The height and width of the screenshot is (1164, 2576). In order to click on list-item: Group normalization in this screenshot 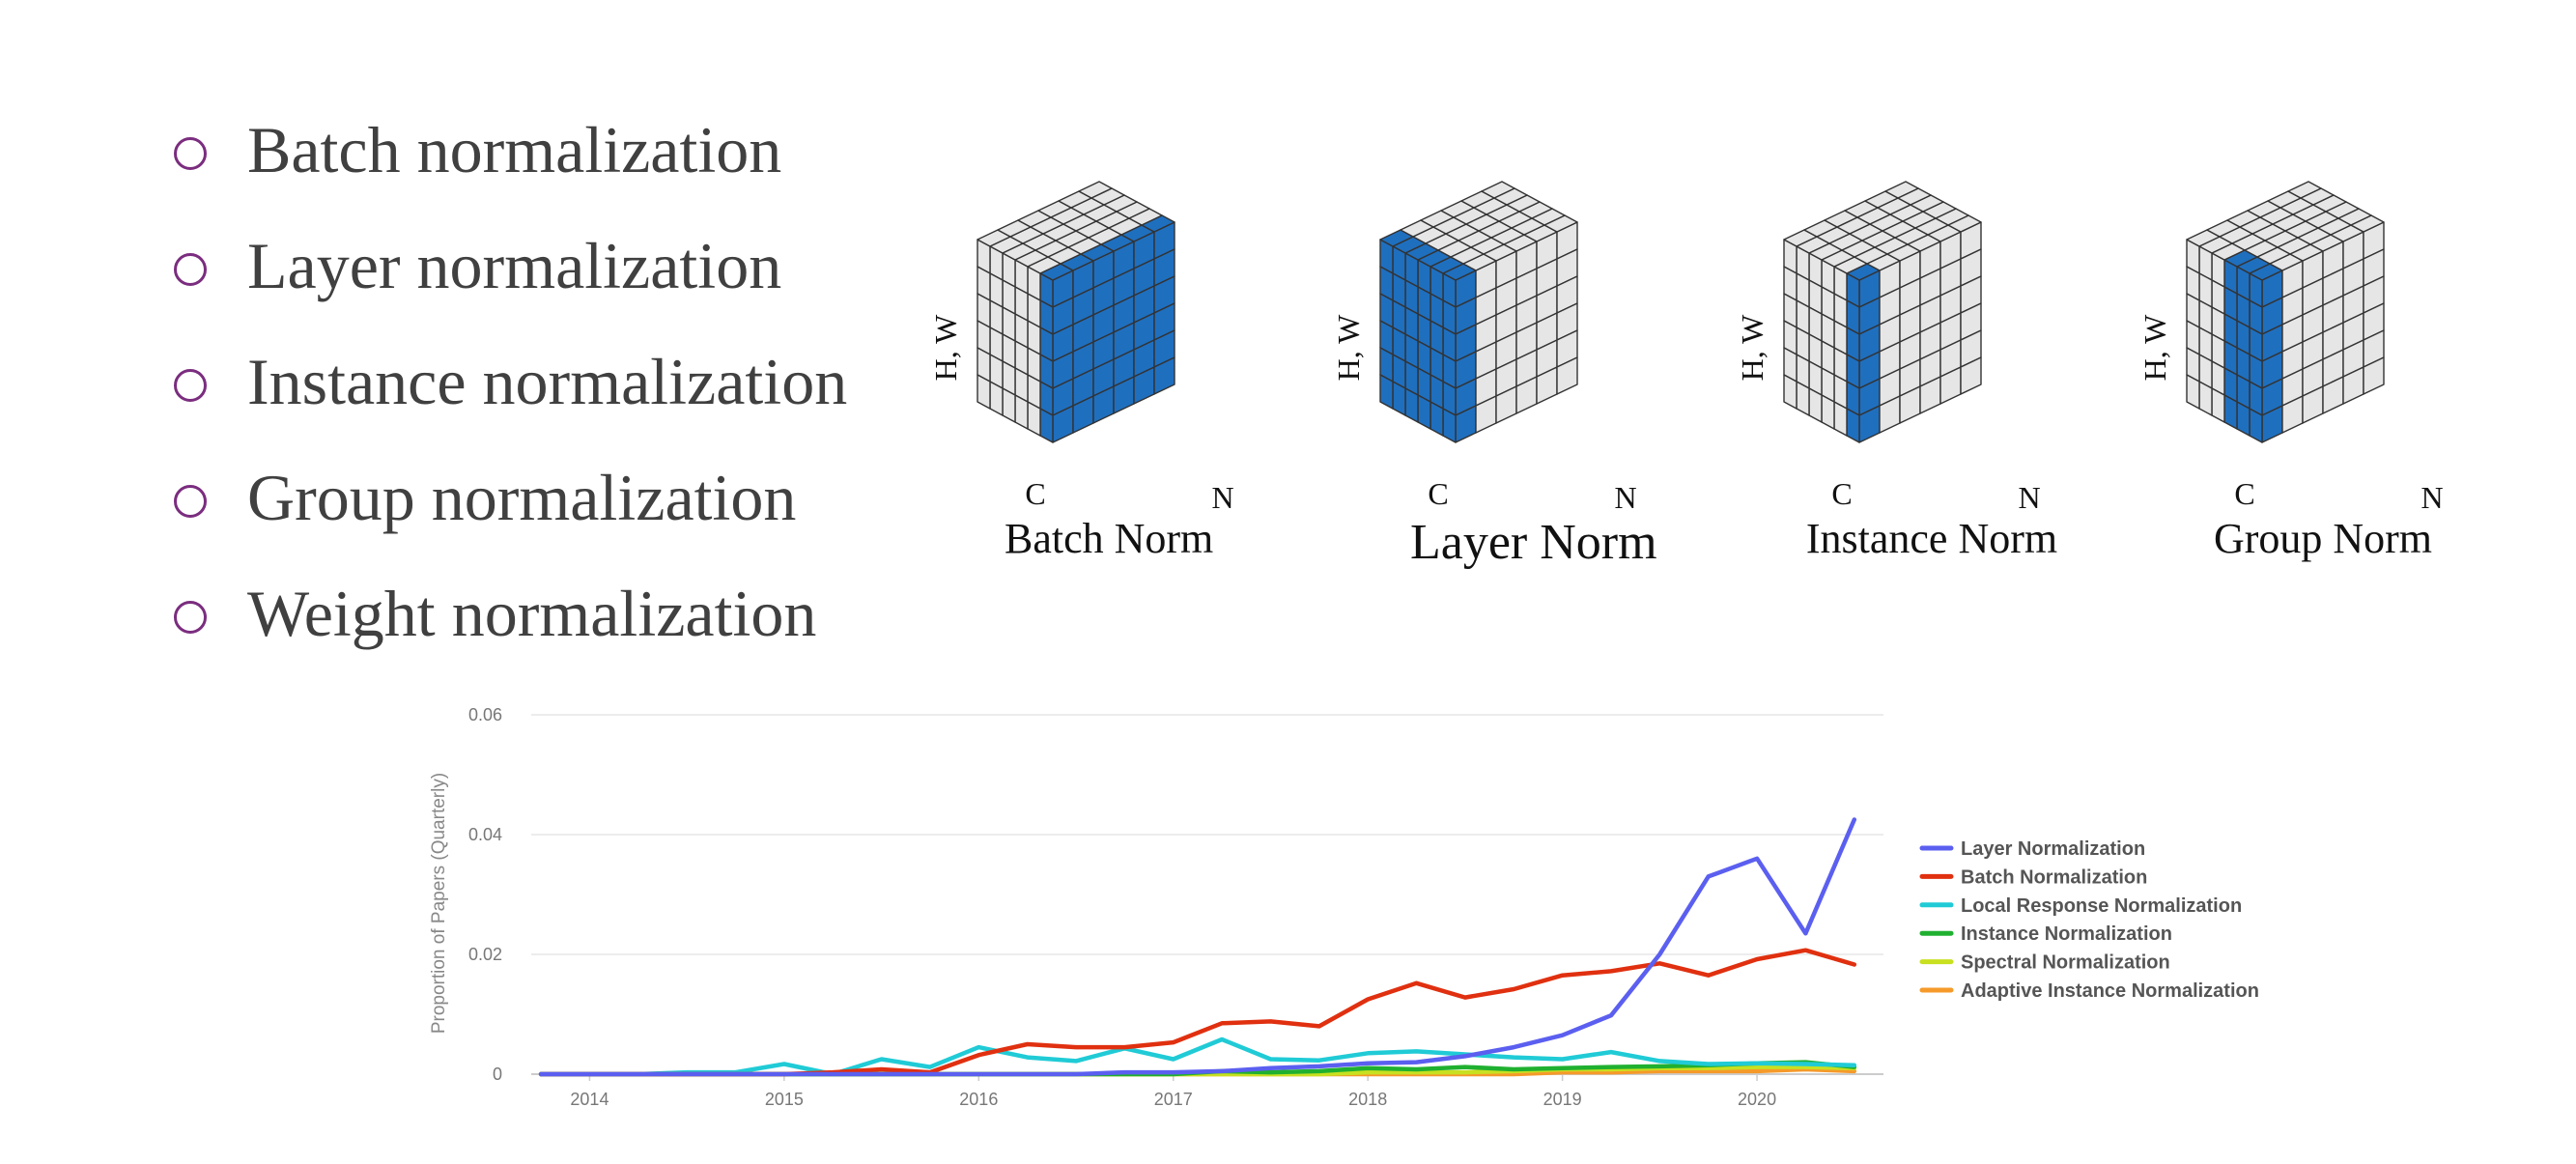, I will do `click(510, 498)`.